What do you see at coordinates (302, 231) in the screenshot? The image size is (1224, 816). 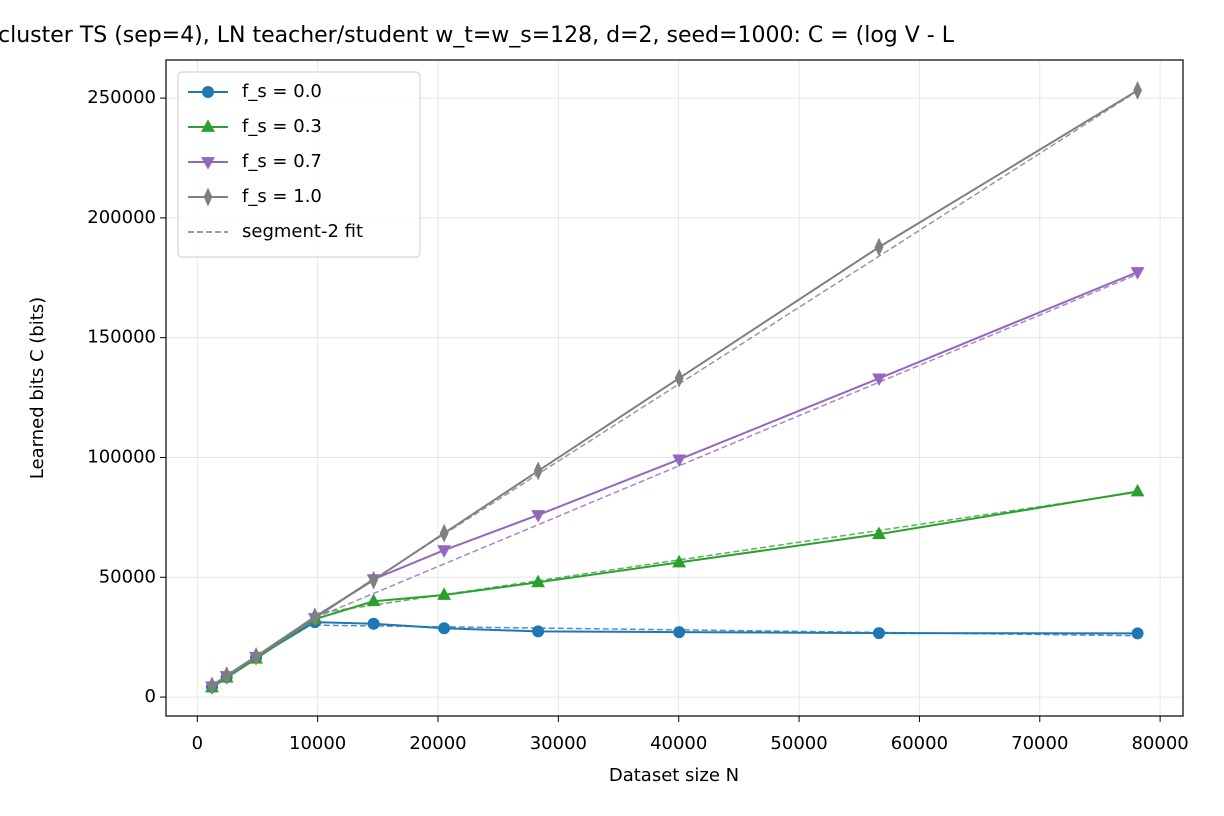 I see `legend-label: segment-2 fit` at bounding box center [302, 231].